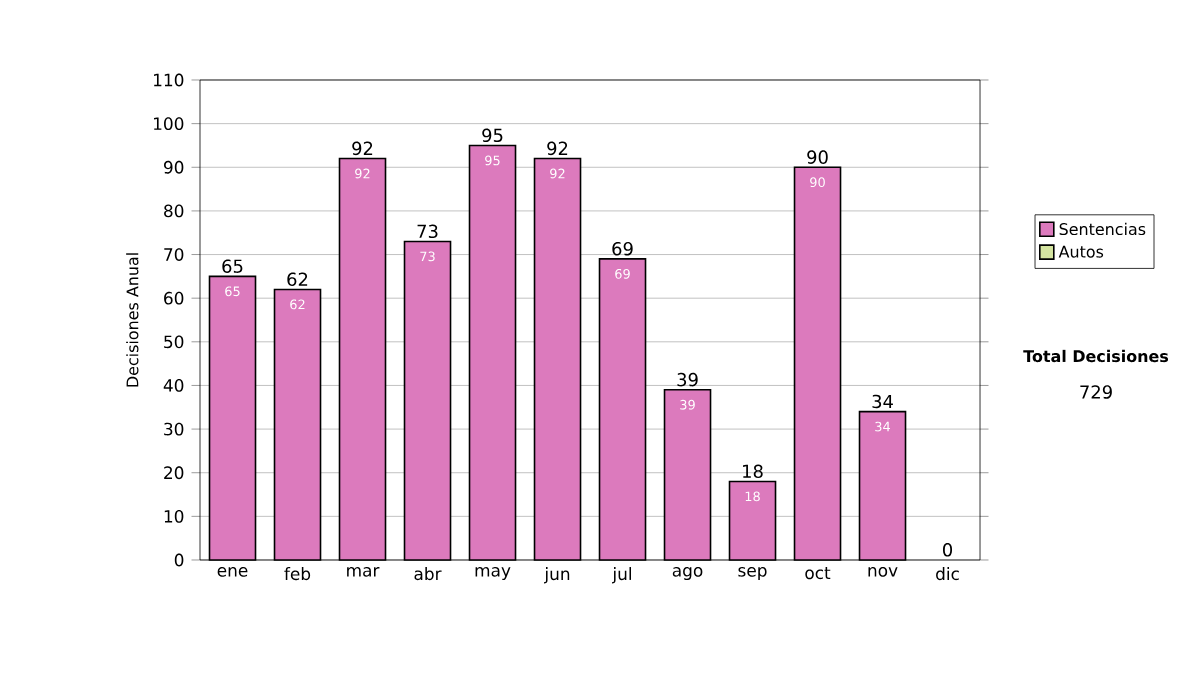 This screenshot has height=680, width=1200. What do you see at coordinates (622, 248) in the screenshot?
I see `total-label: 69` at bounding box center [622, 248].